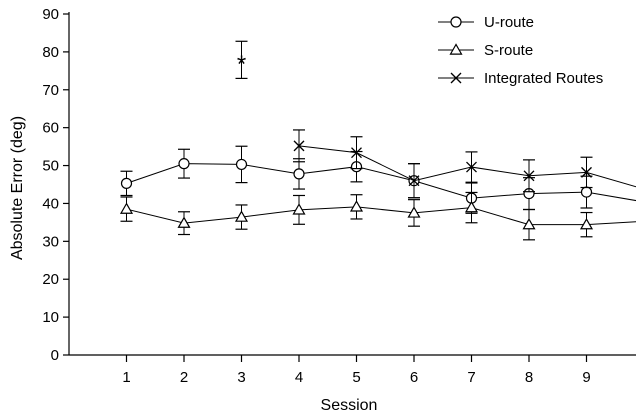  I want to click on legend-item: Integrated Routes, so click(520, 78).